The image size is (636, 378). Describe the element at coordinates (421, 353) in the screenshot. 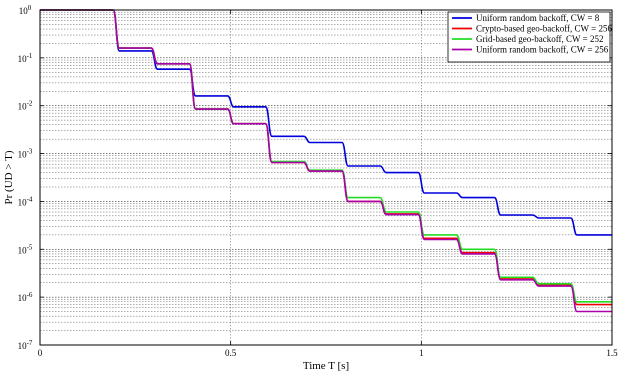

I see `x-tick-label: 1` at that location.